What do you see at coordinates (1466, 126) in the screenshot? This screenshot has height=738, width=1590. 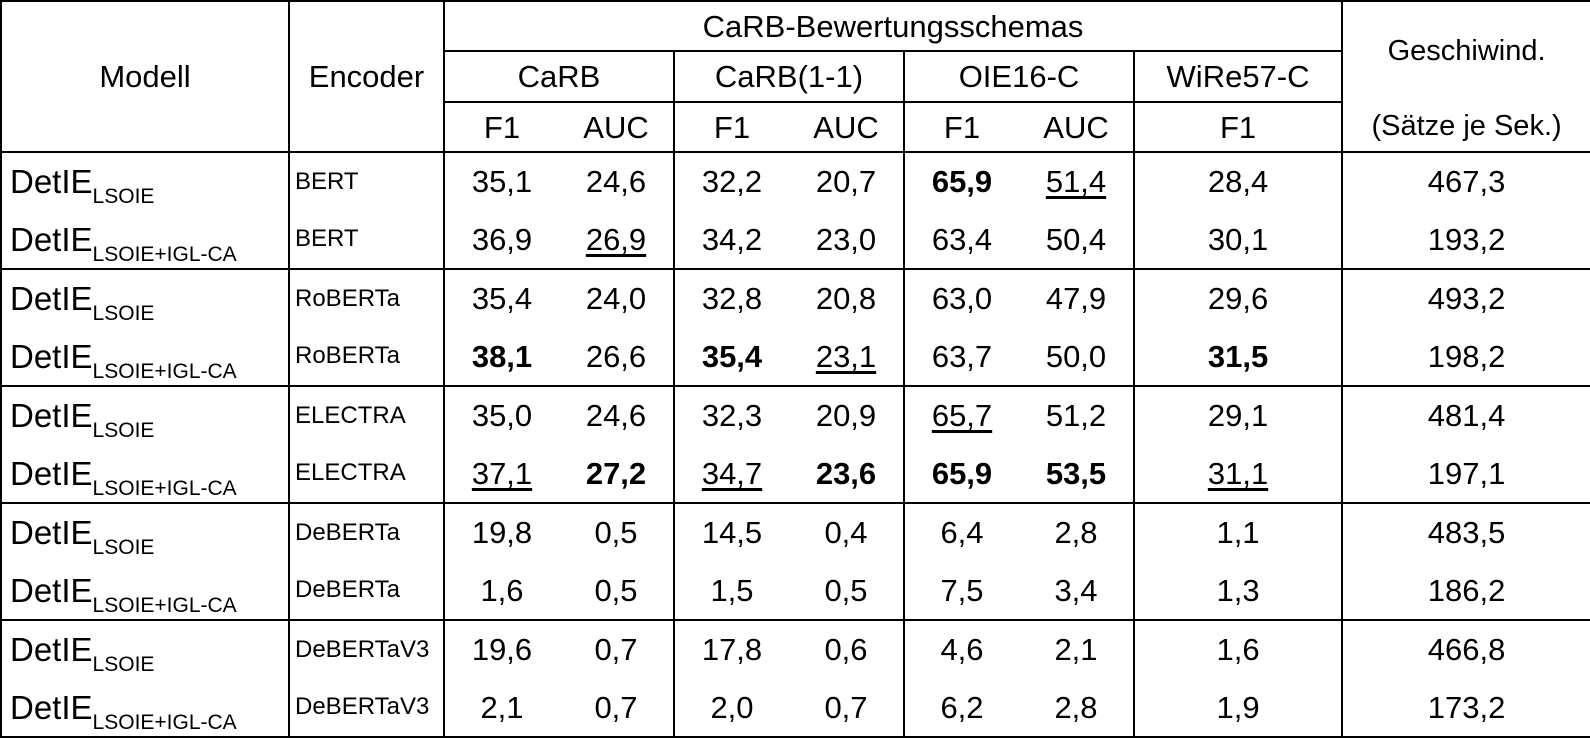 I see `header-speed-line2: (Sätze je Sek.)` at bounding box center [1466, 126].